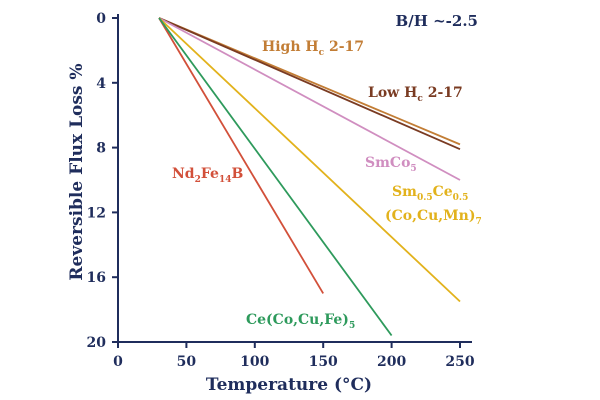  What do you see at coordinates (96, 213) in the screenshot?
I see `y-tick-label: 12` at bounding box center [96, 213].